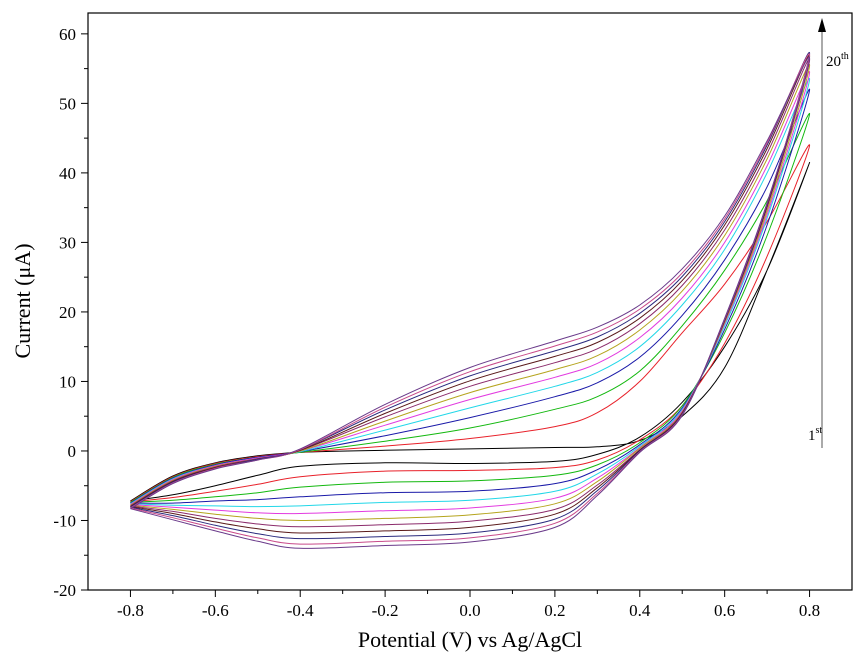 The height and width of the screenshot is (663, 866). What do you see at coordinates (64, 590) in the screenshot?
I see `y-tick-label: -20` at bounding box center [64, 590].